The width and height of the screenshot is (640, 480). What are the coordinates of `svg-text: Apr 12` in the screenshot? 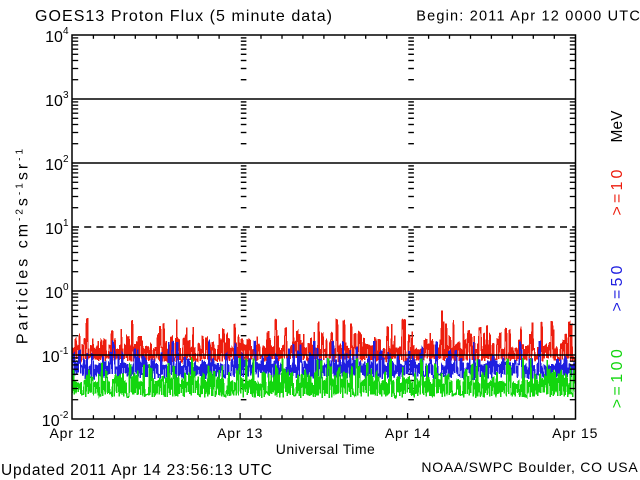 It's located at (72, 433).